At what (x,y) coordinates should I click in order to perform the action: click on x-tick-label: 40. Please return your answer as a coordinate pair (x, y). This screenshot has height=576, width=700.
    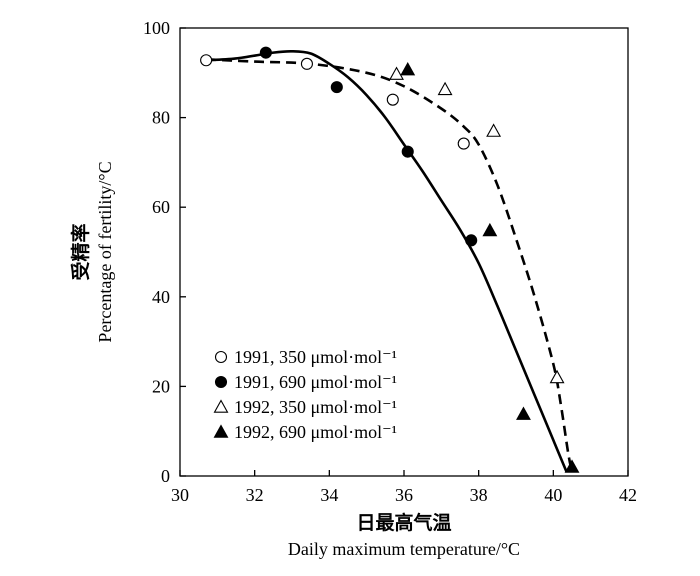
    Looking at the image, I should click on (553, 495).